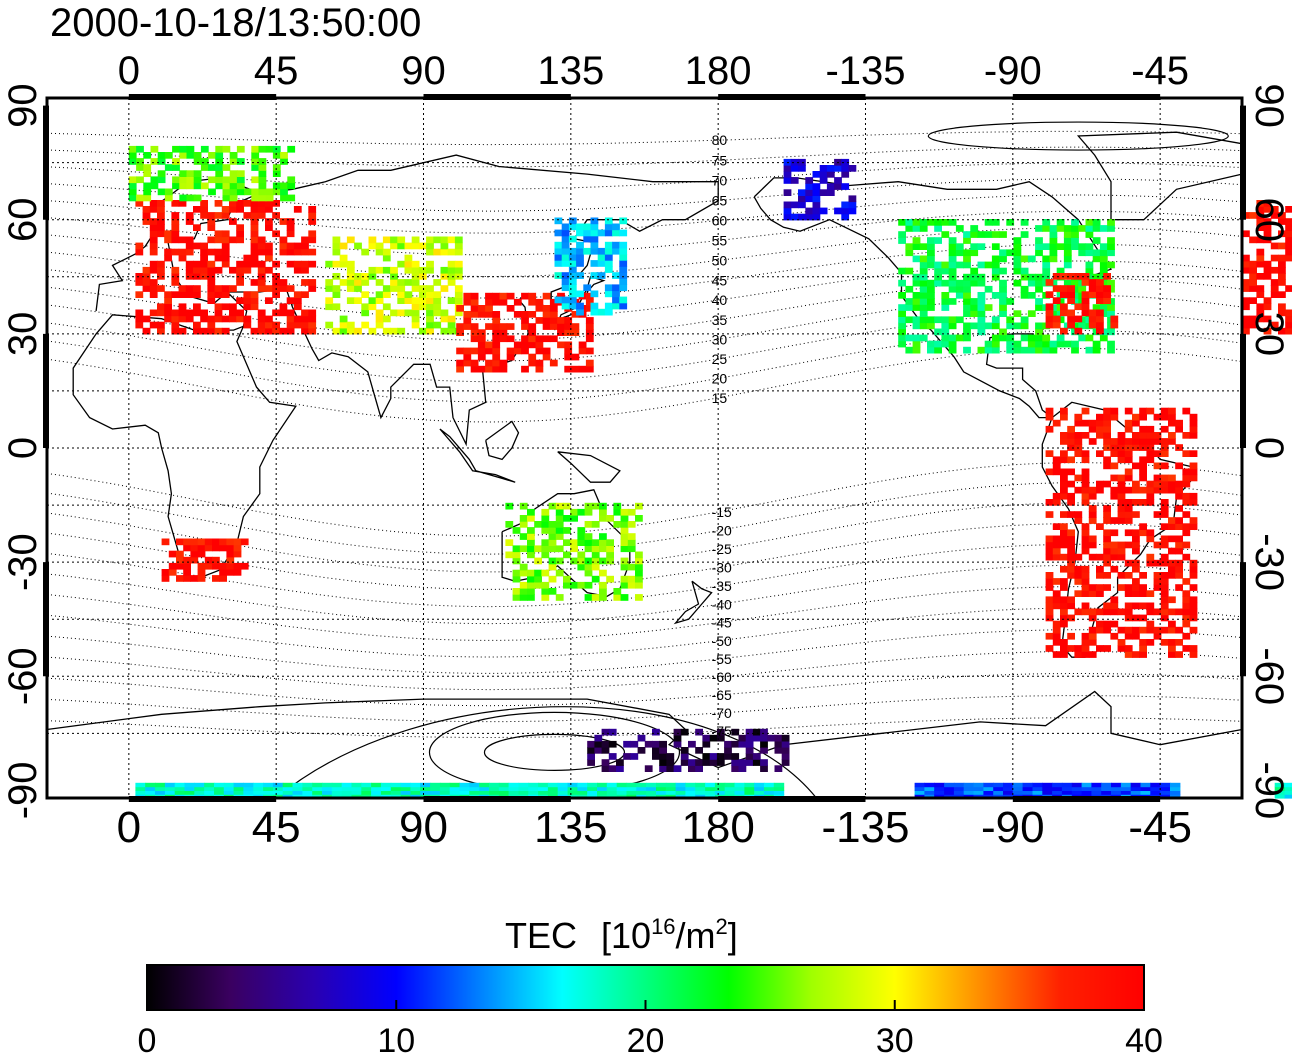 The height and width of the screenshot is (1057, 1292). Describe the element at coordinates (644, 651) in the screenshot. I see `mag-contour` at that location.